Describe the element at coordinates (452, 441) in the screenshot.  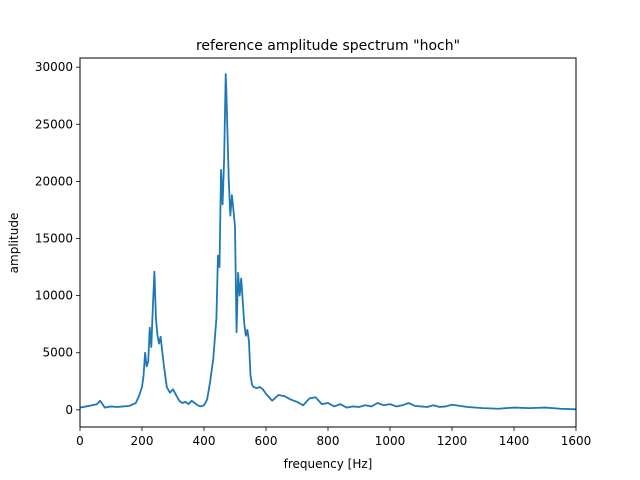
I see `x-tick-label: 1200` at that location.